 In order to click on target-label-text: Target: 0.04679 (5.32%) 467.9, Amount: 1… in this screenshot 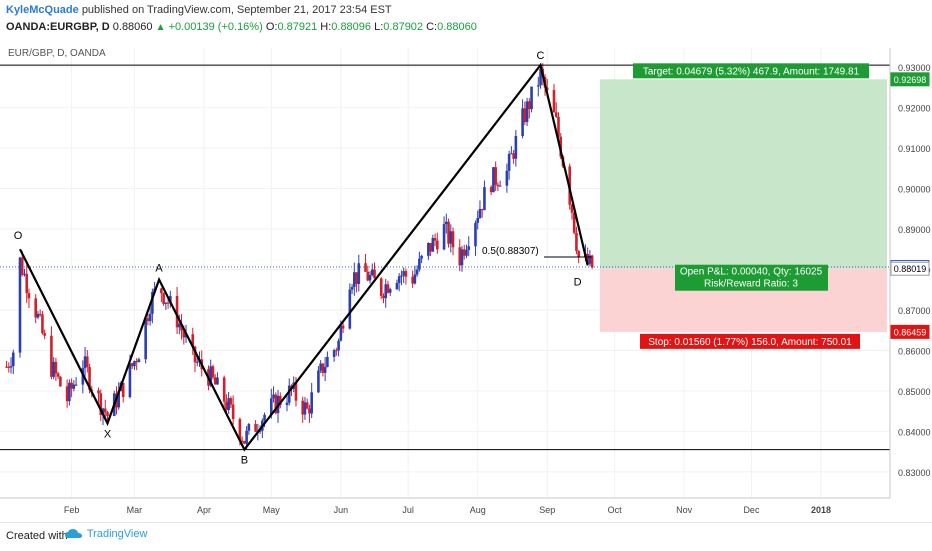, I will do `click(751, 71)`.